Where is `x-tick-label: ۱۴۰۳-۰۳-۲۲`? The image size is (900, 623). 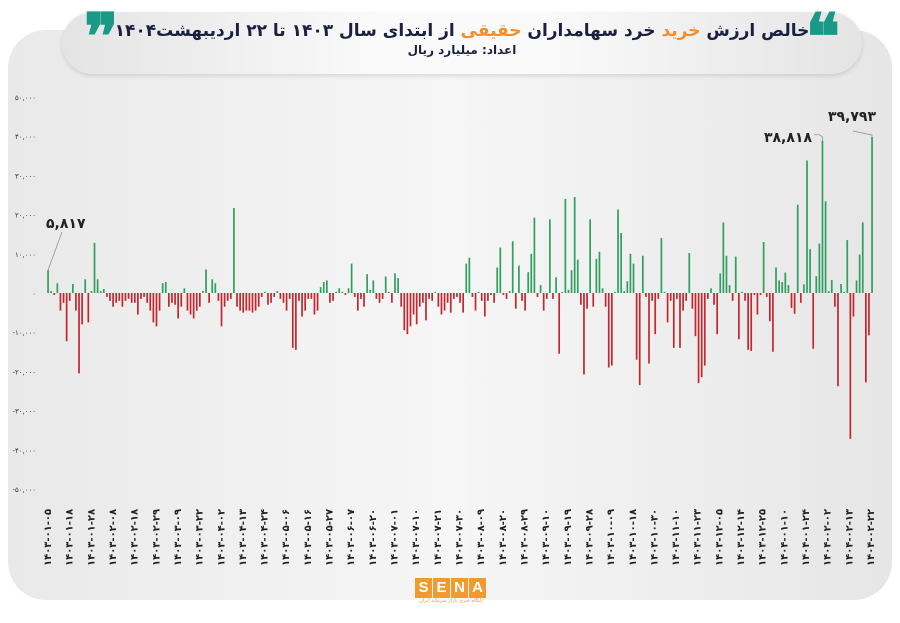
x-tick-label: ۱۴۰۳-۰۳-۲۲ is located at coordinates (200, 537).